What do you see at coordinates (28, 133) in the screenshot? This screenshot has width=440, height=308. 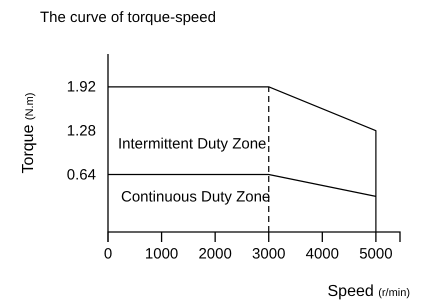 I see `y-axis-title: Torque (N.m)` at bounding box center [28, 133].